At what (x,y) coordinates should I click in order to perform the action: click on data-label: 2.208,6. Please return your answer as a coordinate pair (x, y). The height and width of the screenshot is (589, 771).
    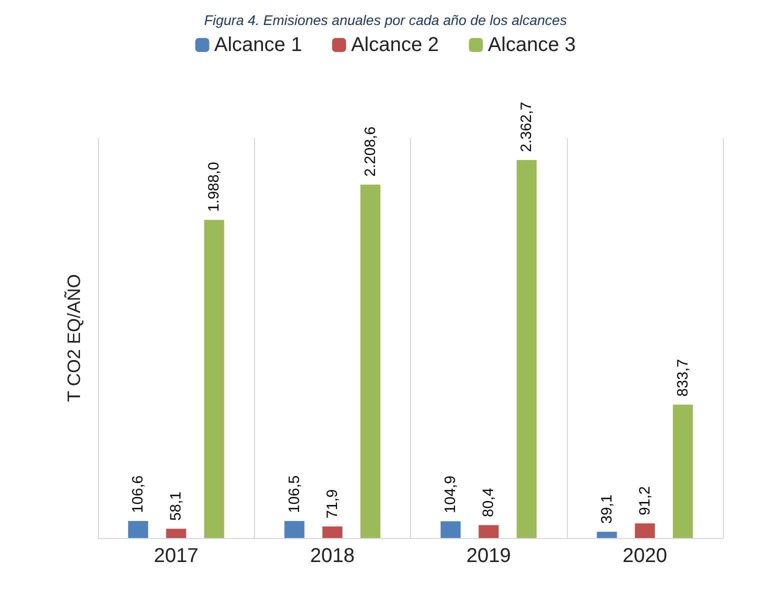
    Looking at the image, I should click on (370, 151).